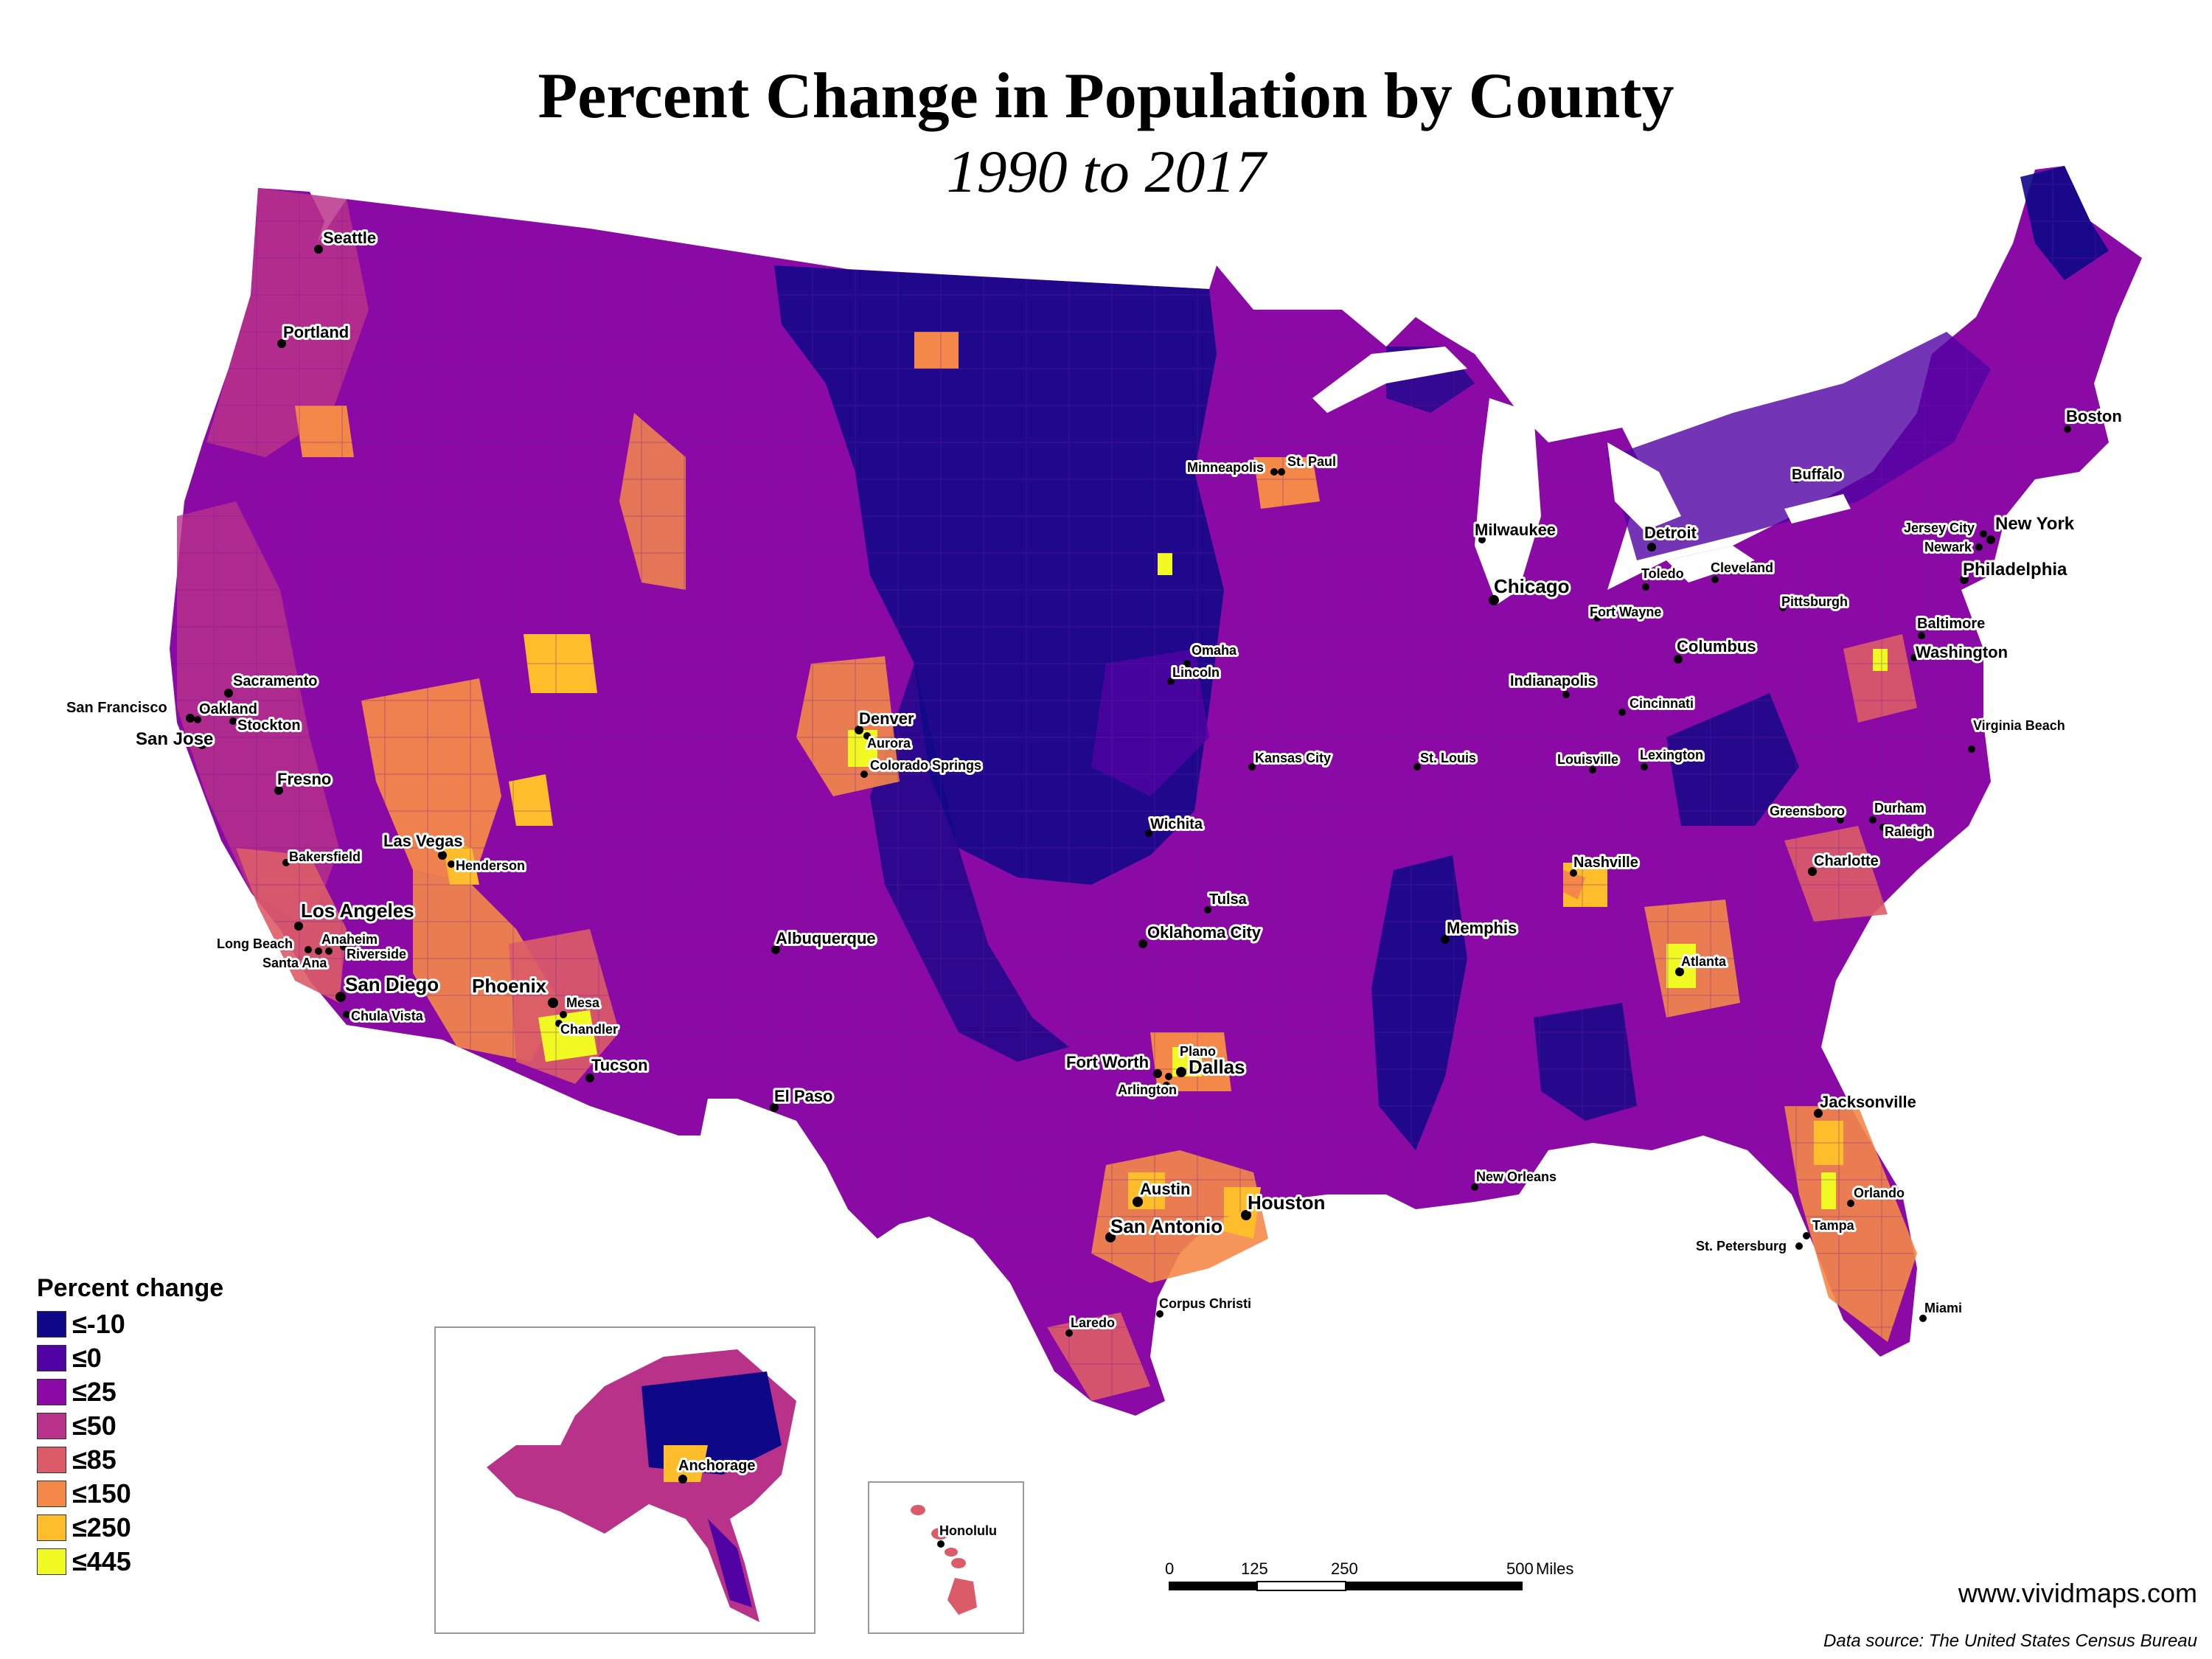 This screenshot has height=1659, width=2212. Describe the element at coordinates (169, 1392) in the screenshot. I see `legend-item: ≤25` at that location.